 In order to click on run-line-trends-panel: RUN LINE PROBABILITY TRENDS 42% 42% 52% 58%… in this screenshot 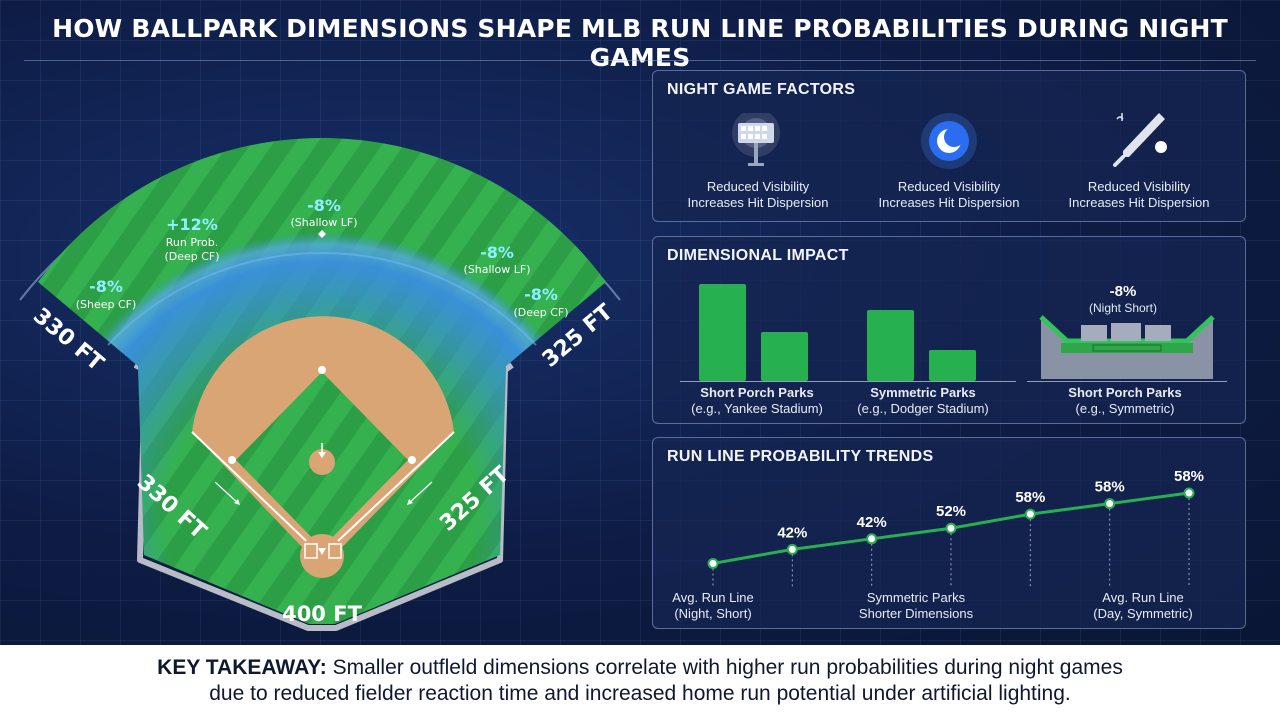, I will do `click(949, 533)`.